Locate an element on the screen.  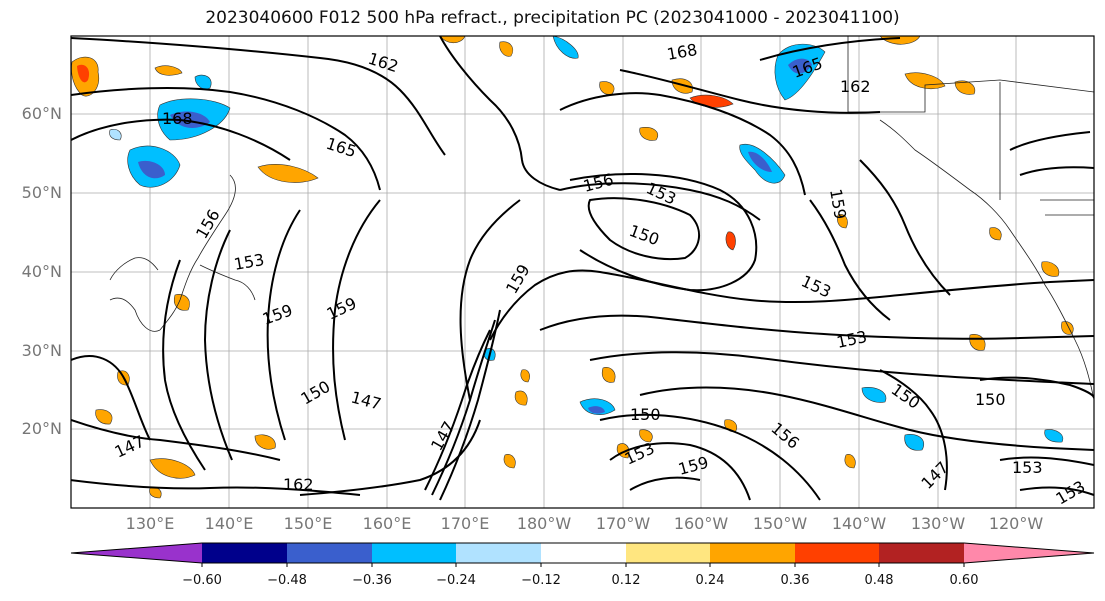
lon-label: 130°W is located at coordinates (938, 523).